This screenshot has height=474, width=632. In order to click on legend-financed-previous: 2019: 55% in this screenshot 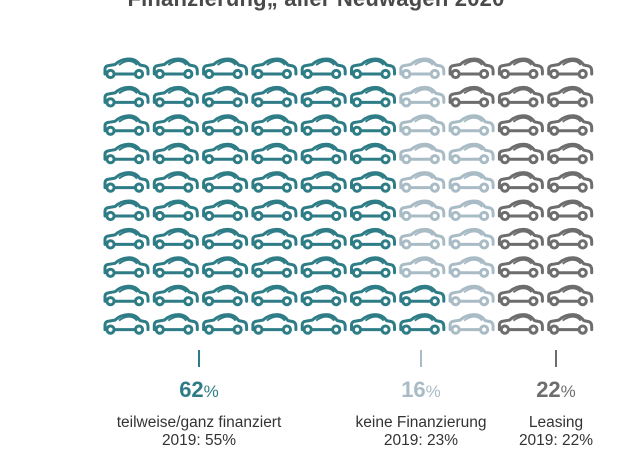, I will do `click(199, 440)`.